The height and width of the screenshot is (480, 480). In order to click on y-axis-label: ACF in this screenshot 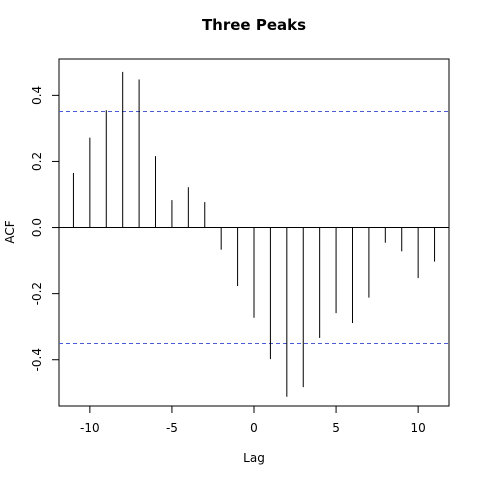, I will do `click(10, 231)`.